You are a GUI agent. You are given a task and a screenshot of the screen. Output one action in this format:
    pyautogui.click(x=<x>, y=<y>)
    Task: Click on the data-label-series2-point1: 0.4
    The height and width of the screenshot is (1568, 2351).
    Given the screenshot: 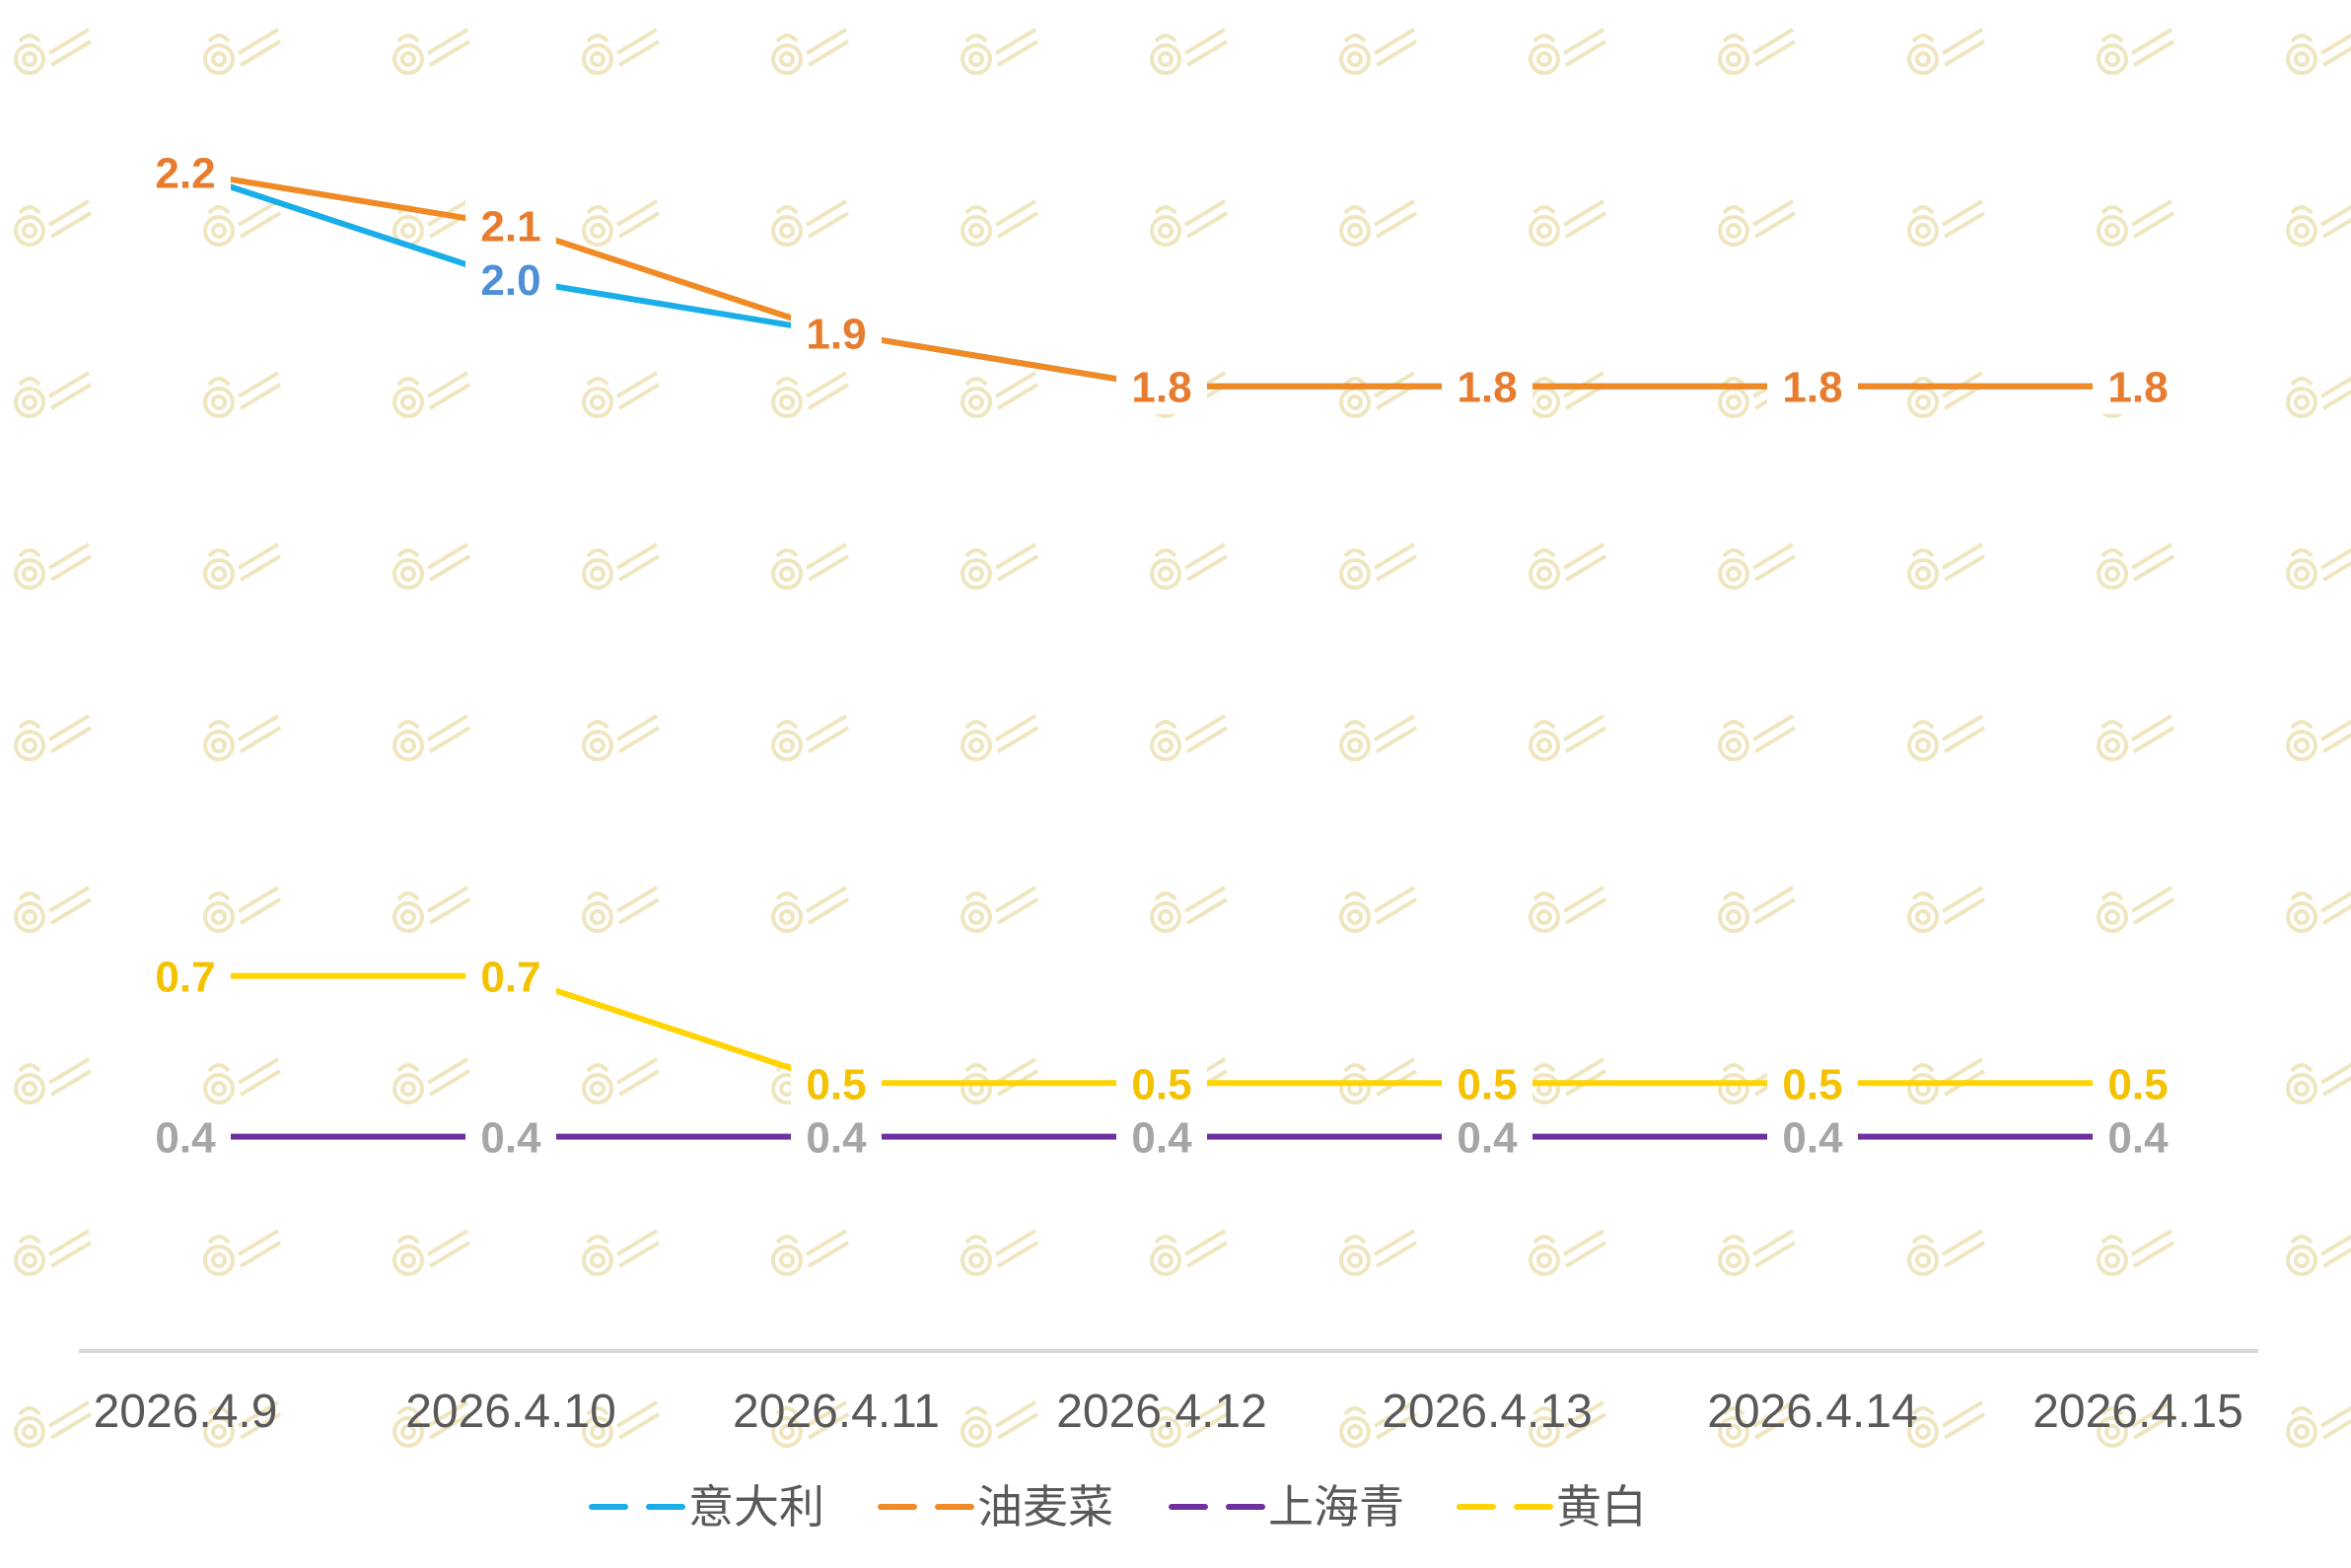 What is the action you would take?
    pyautogui.click(x=510, y=1138)
    